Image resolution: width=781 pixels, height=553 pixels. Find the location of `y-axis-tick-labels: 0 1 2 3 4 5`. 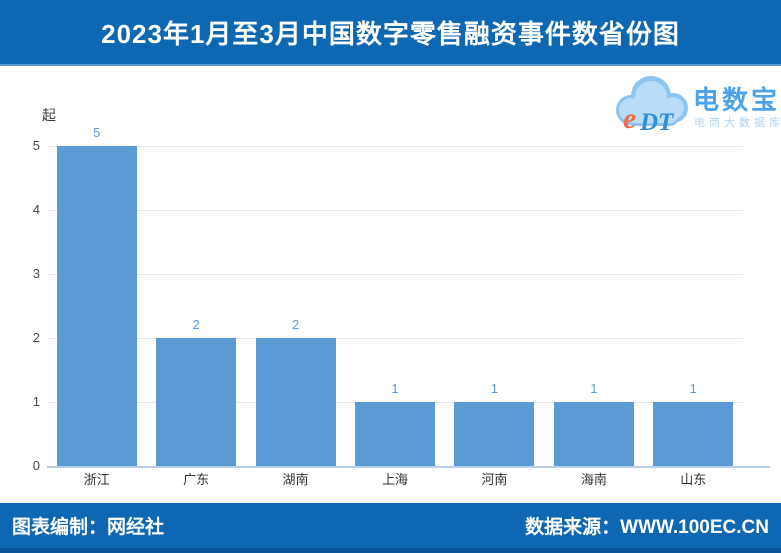

y-axis-tick-labels: 0 1 2 3 4 5 is located at coordinates (20, 306).